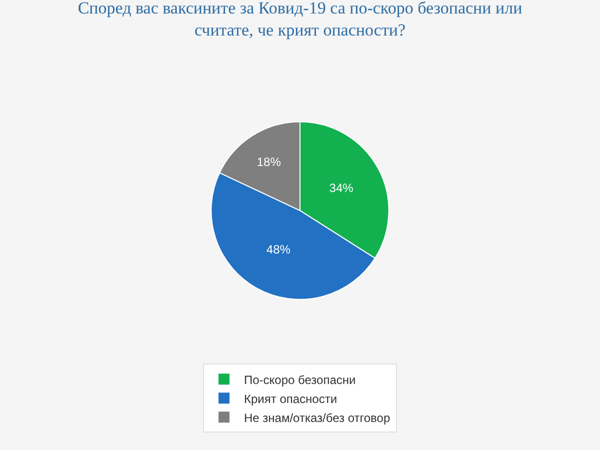 The height and width of the screenshot is (450, 600). I want to click on legend-label: Крият опасности, so click(291, 399).